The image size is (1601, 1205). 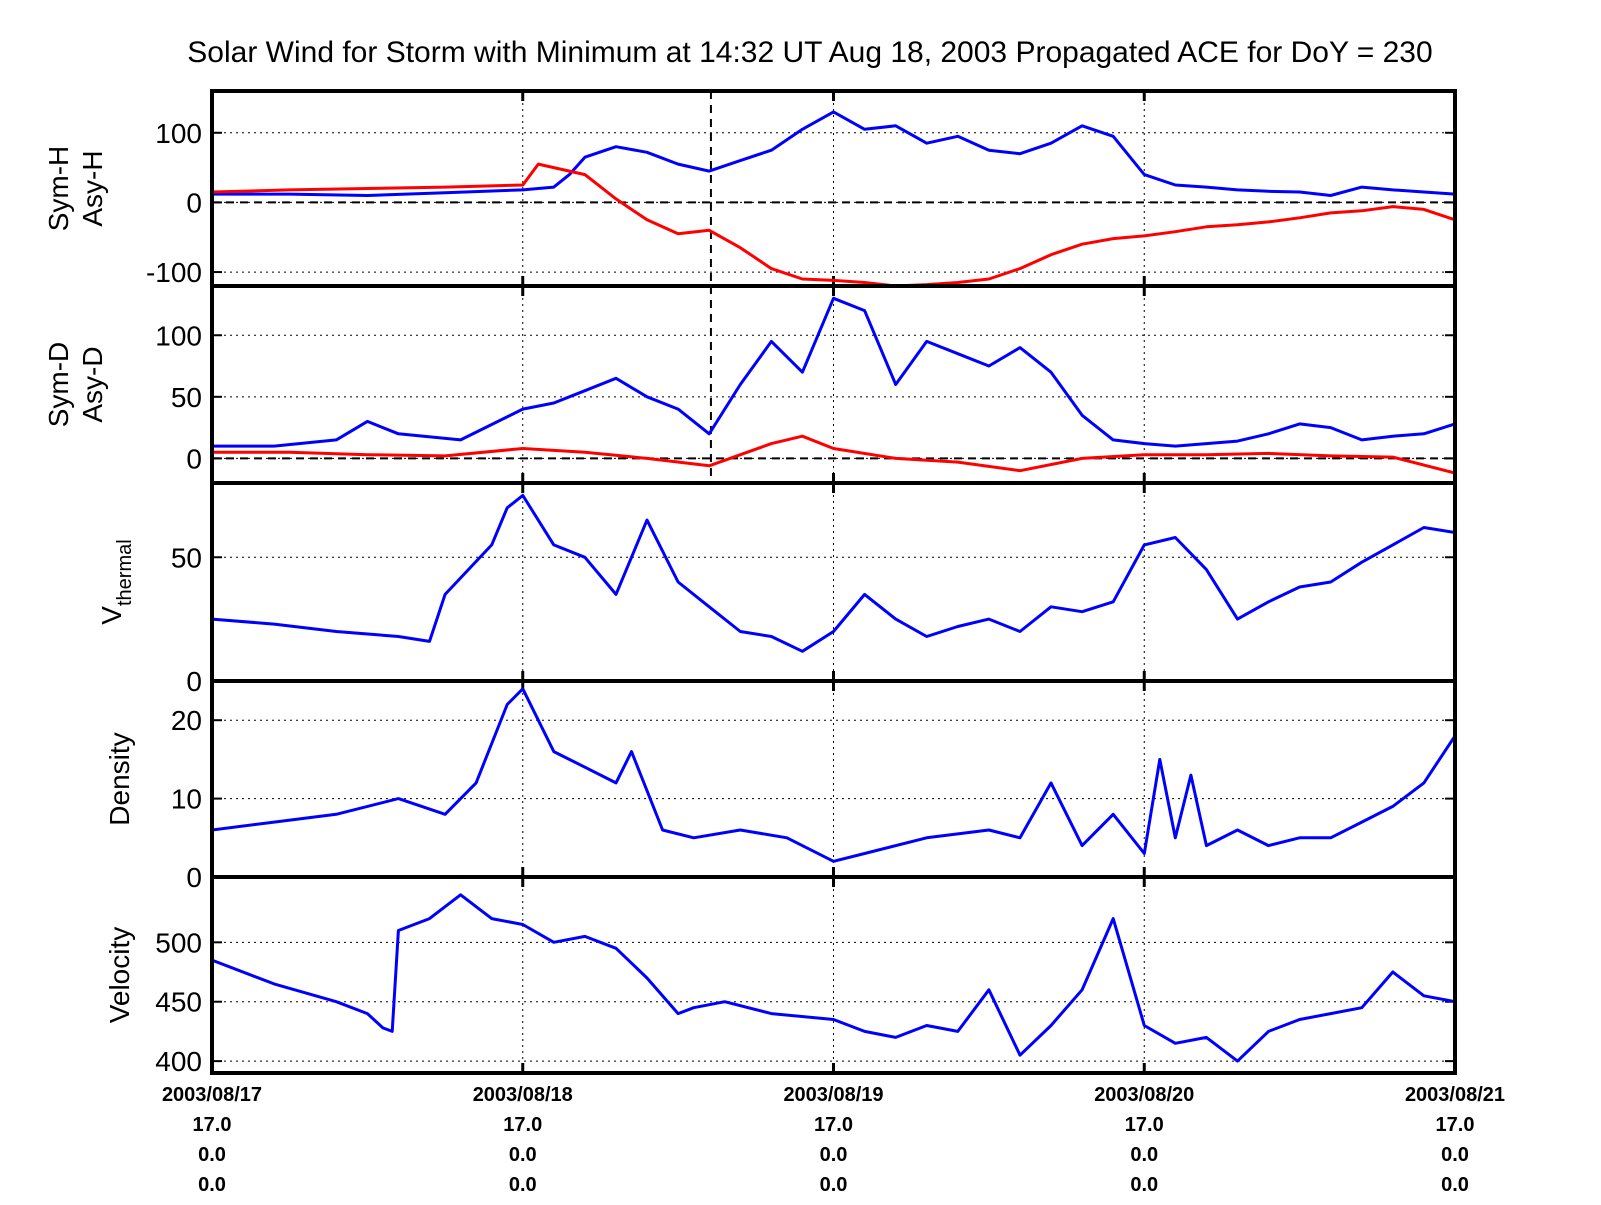 What do you see at coordinates (58, 189) in the screenshot?
I see `y-axis-label: Sym-H` at bounding box center [58, 189].